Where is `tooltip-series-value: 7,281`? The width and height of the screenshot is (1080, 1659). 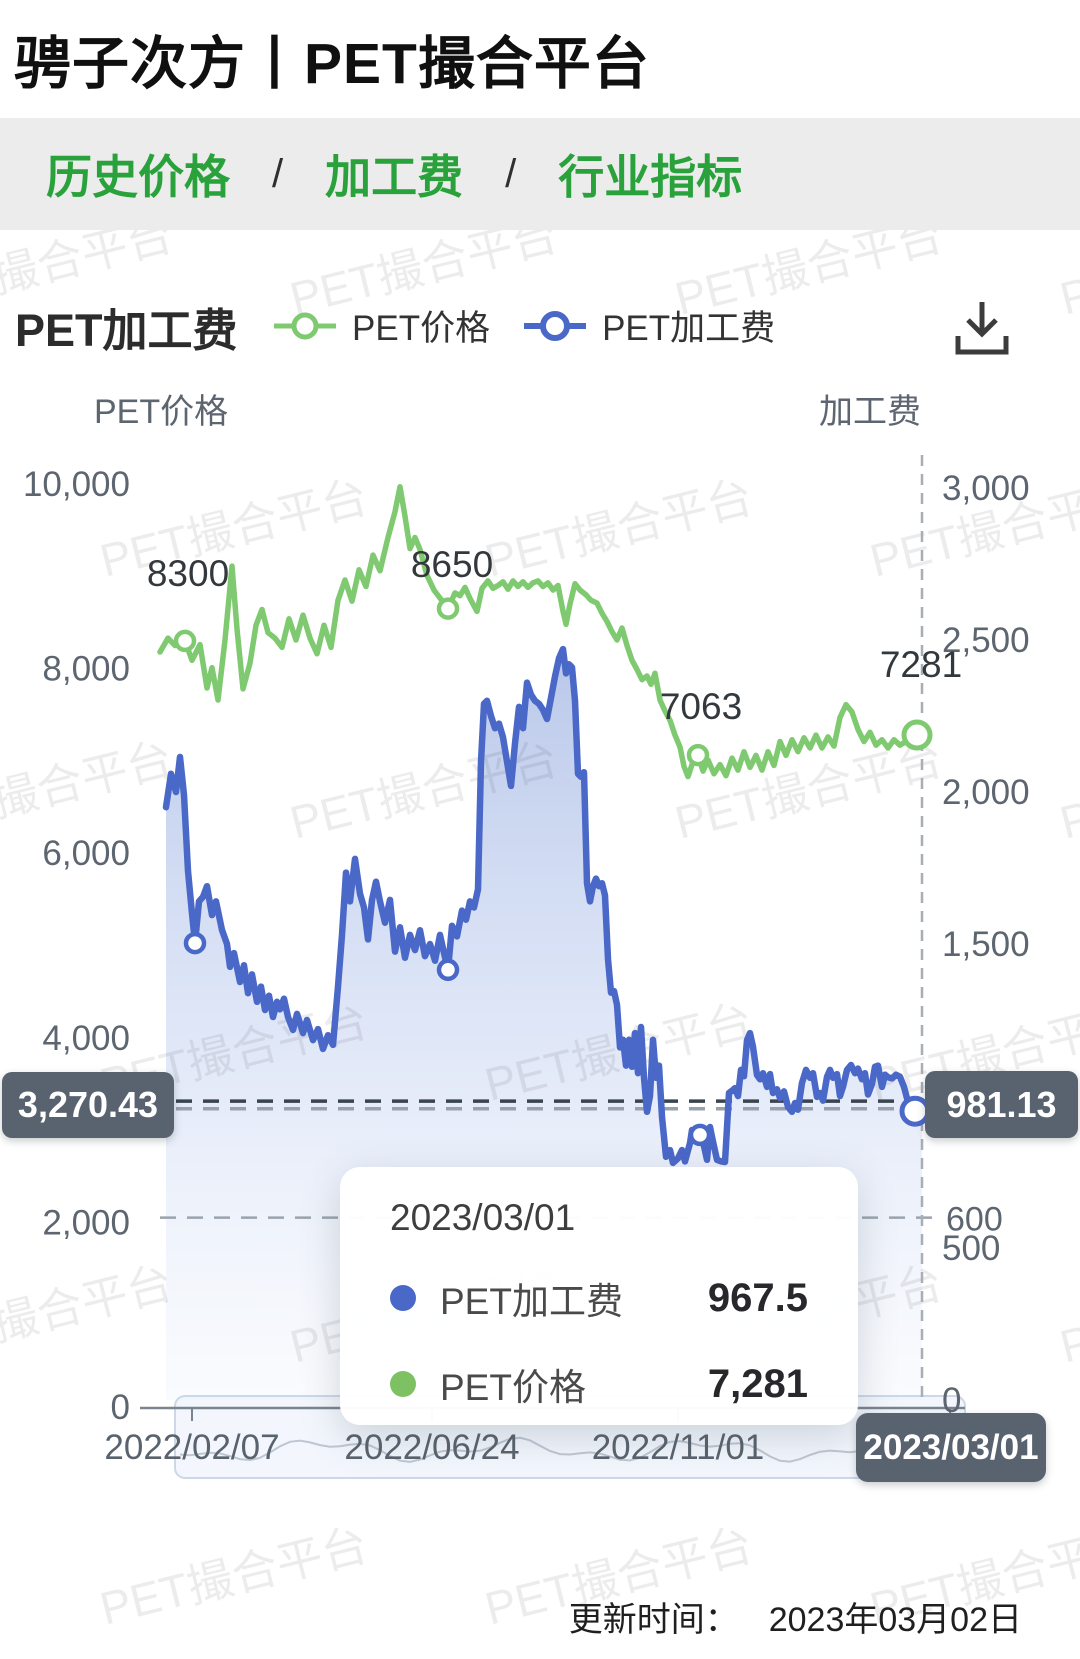 tooltip-series-value: 7,281 is located at coordinates (757, 1383).